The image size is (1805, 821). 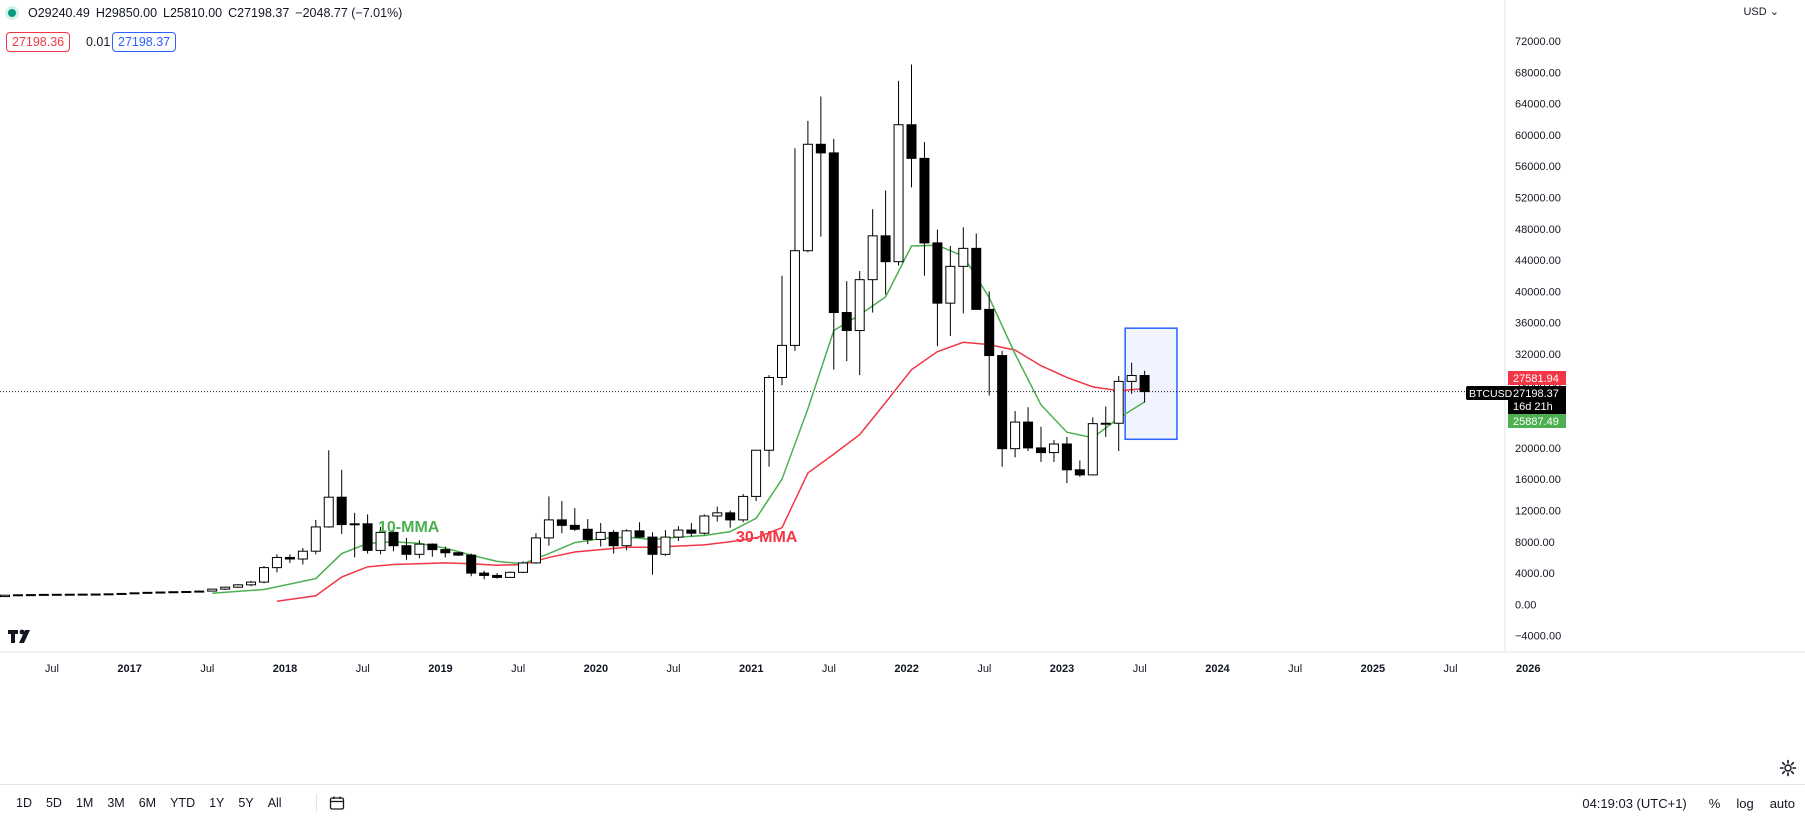 I want to click on range-6m-button: 6M, so click(x=147, y=803).